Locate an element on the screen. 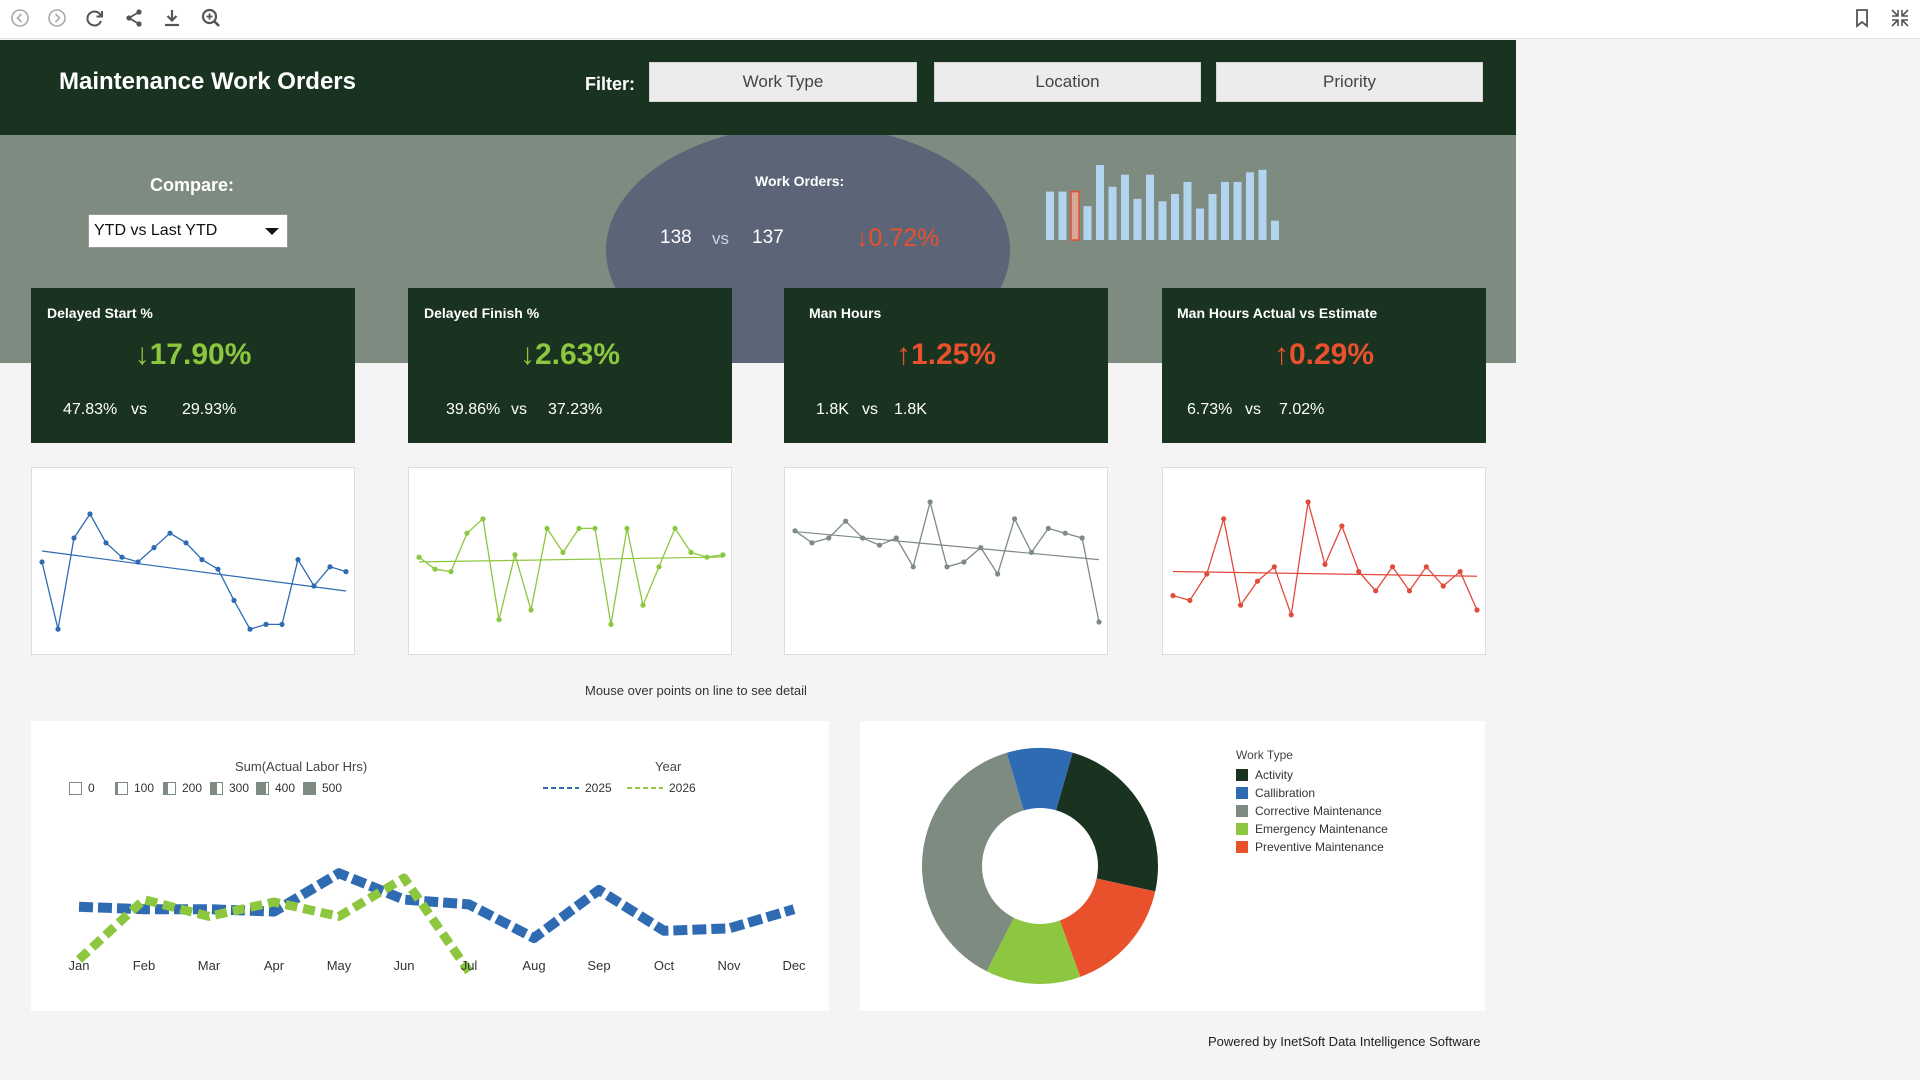  series-legend-2025: 2025 is located at coordinates (577, 788).